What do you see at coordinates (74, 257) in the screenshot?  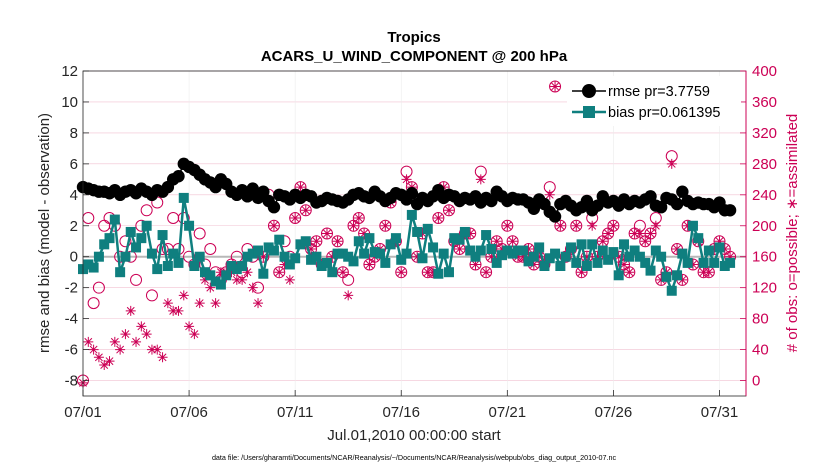 I see `y-tick-label-4: 0` at bounding box center [74, 257].